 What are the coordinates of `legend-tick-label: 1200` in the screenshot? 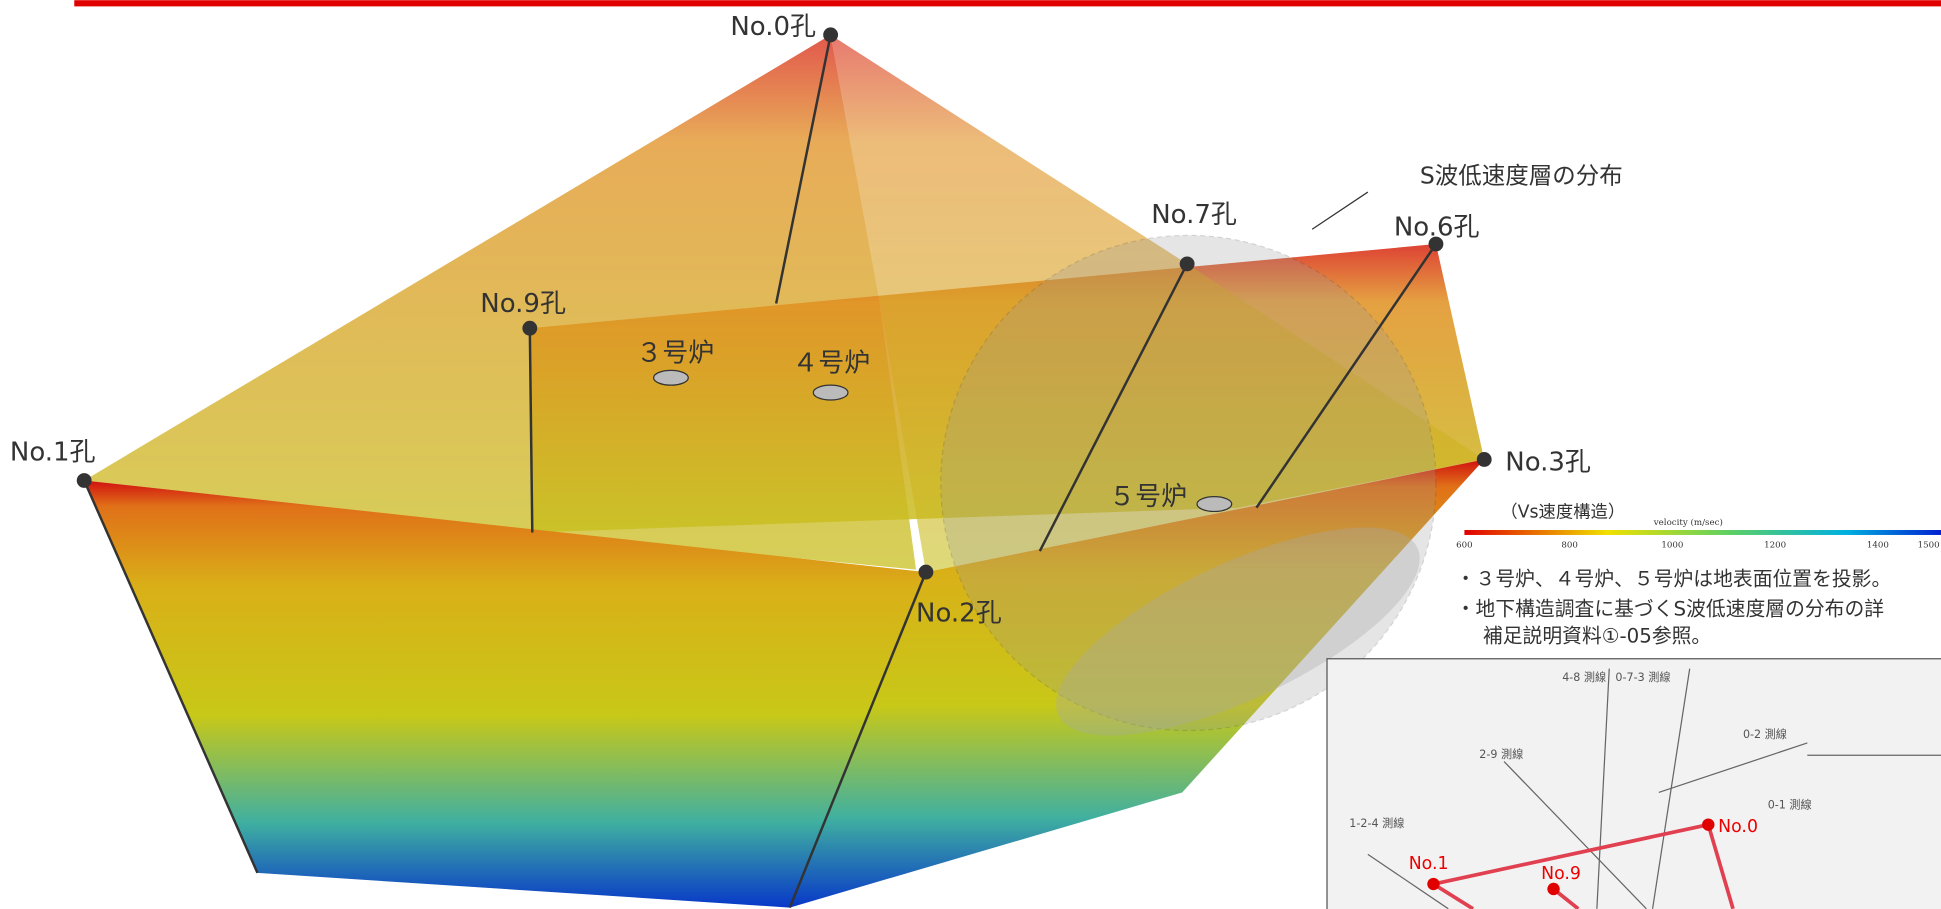 It's located at (1775, 545).